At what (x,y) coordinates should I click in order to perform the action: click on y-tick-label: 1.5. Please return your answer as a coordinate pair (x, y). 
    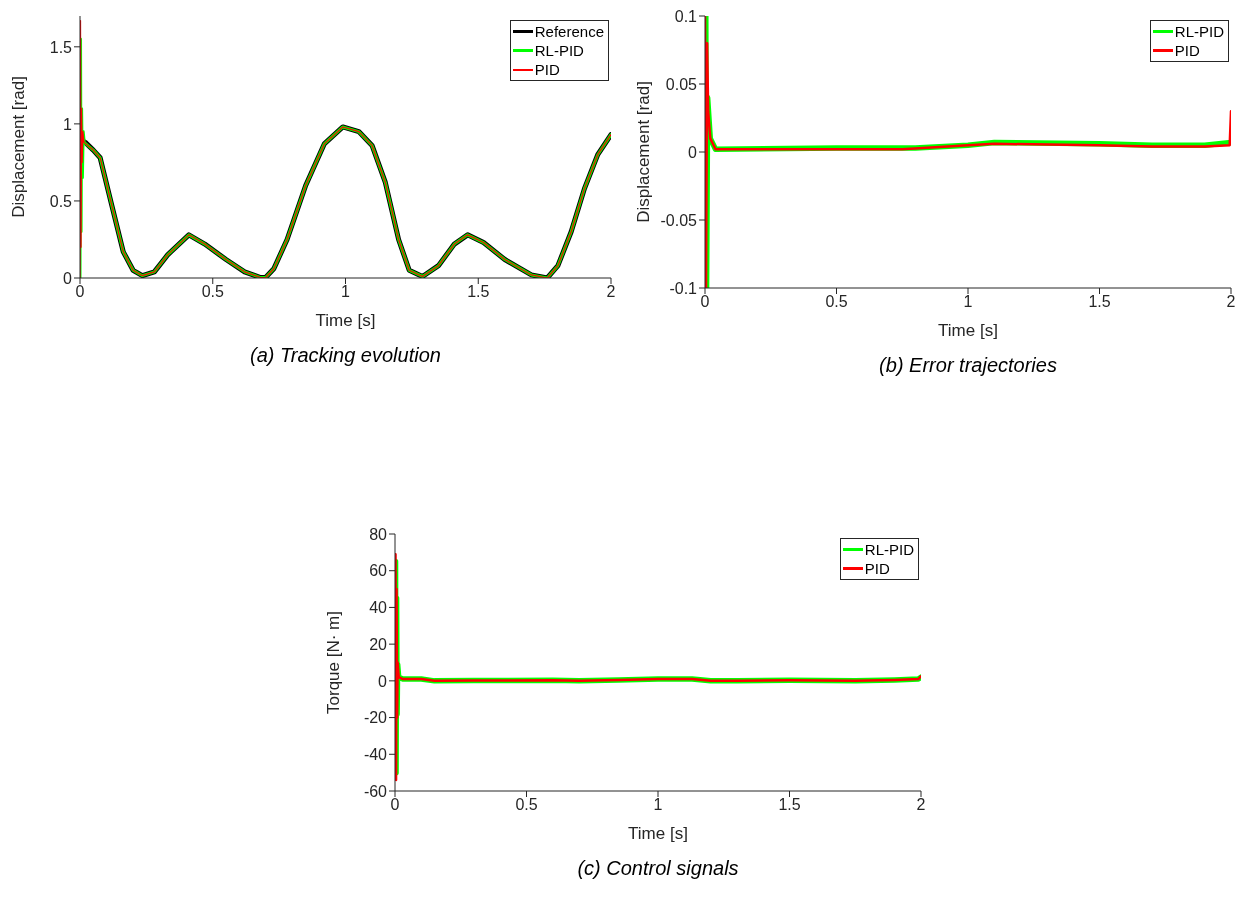
    Looking at the image, I should click on (61, 47).